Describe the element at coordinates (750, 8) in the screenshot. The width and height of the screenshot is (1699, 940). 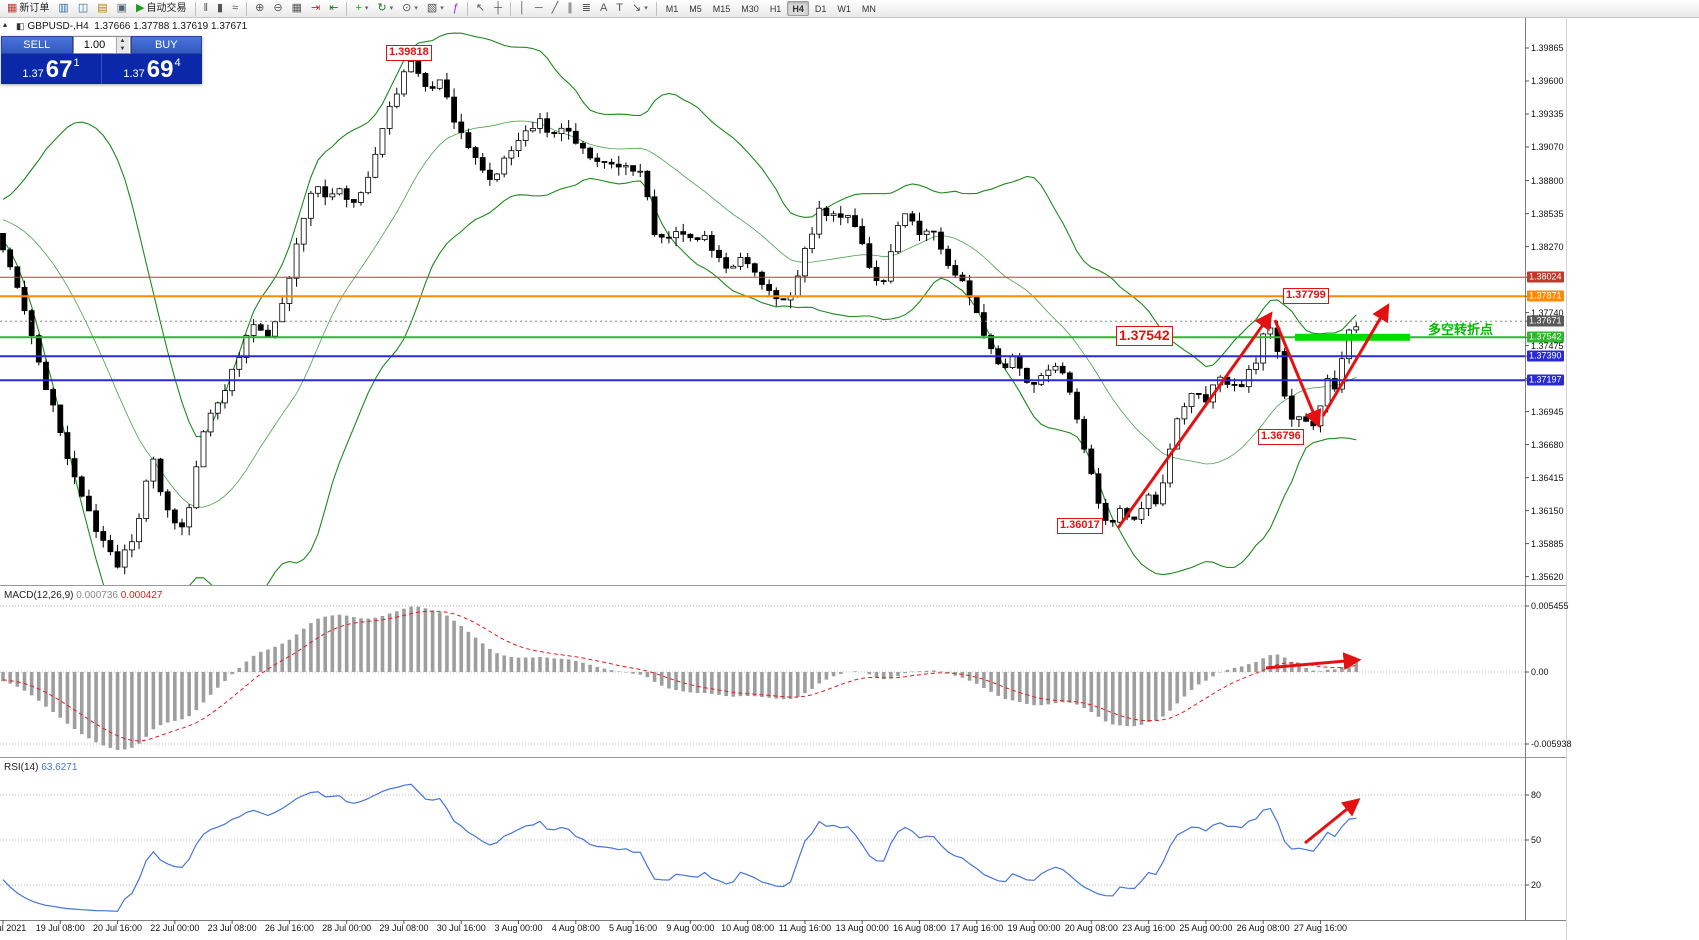
I see `timeframe-m30-button: M30` at that location.